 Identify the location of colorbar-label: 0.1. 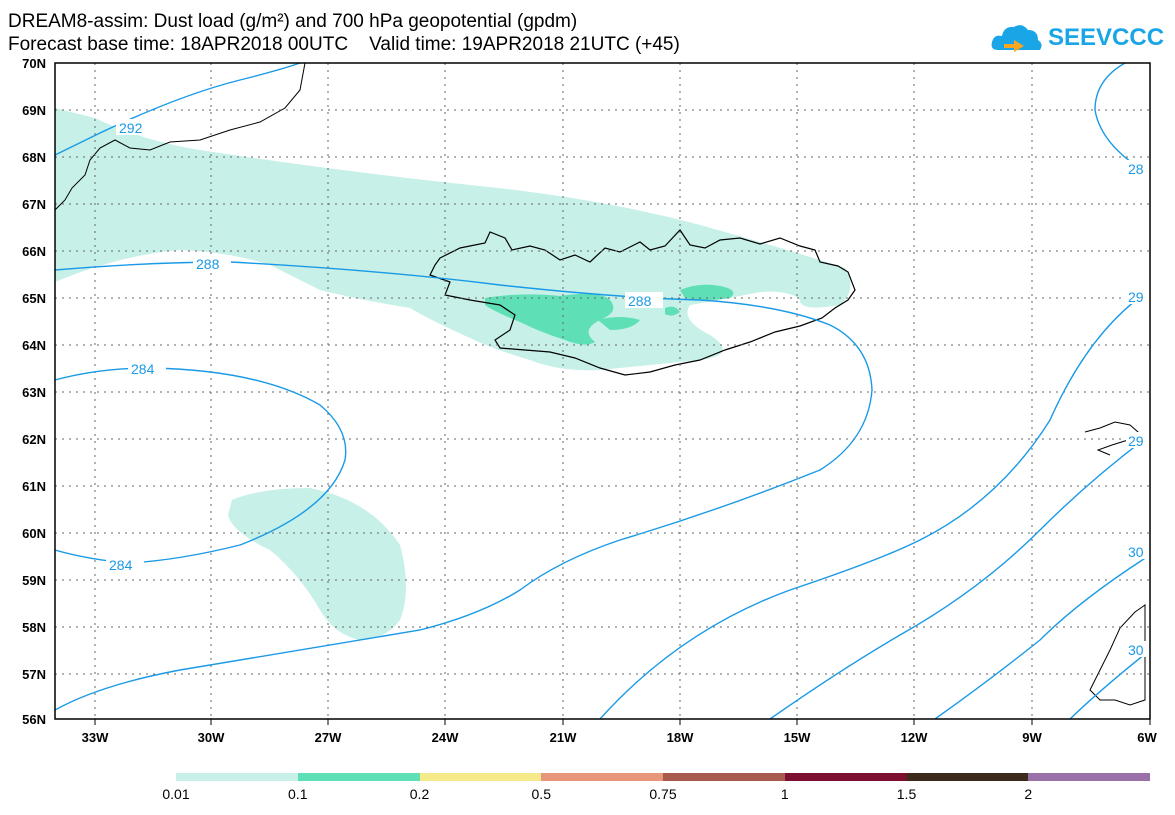
(298, 794).